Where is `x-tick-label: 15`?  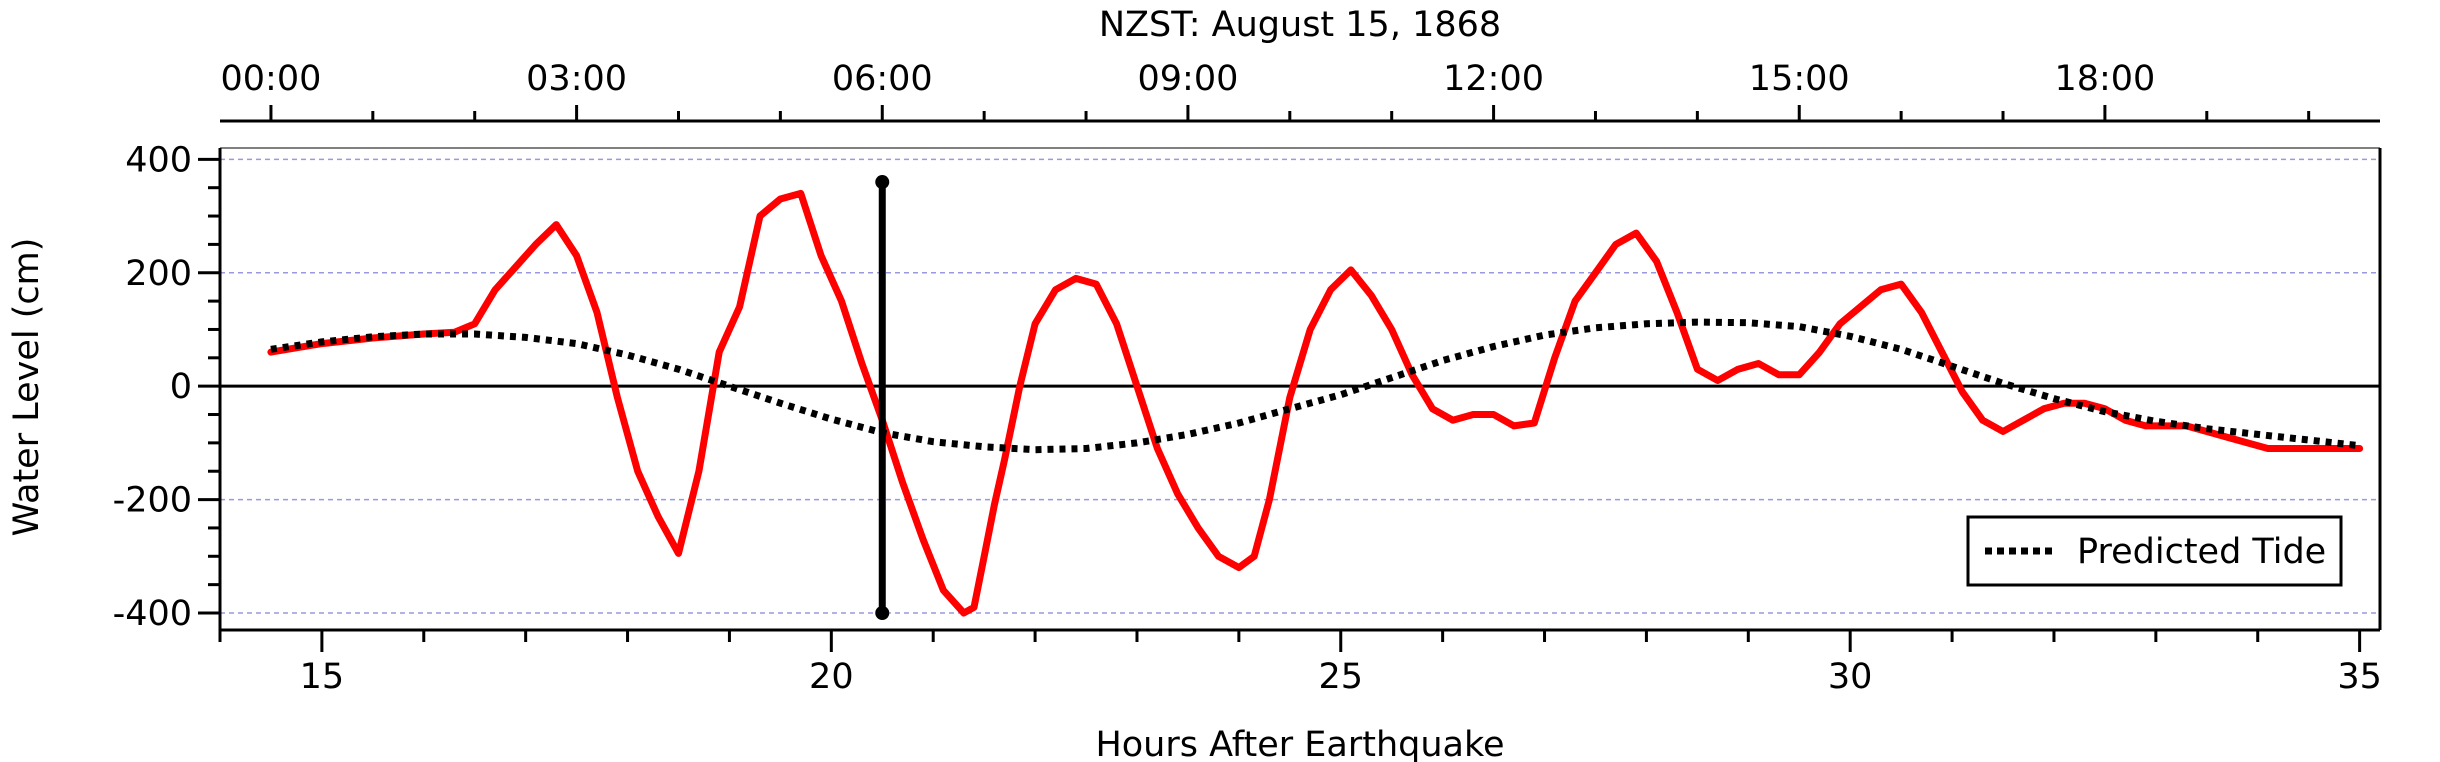 x-tick-label: 15 is located at coordinates (322, 677).